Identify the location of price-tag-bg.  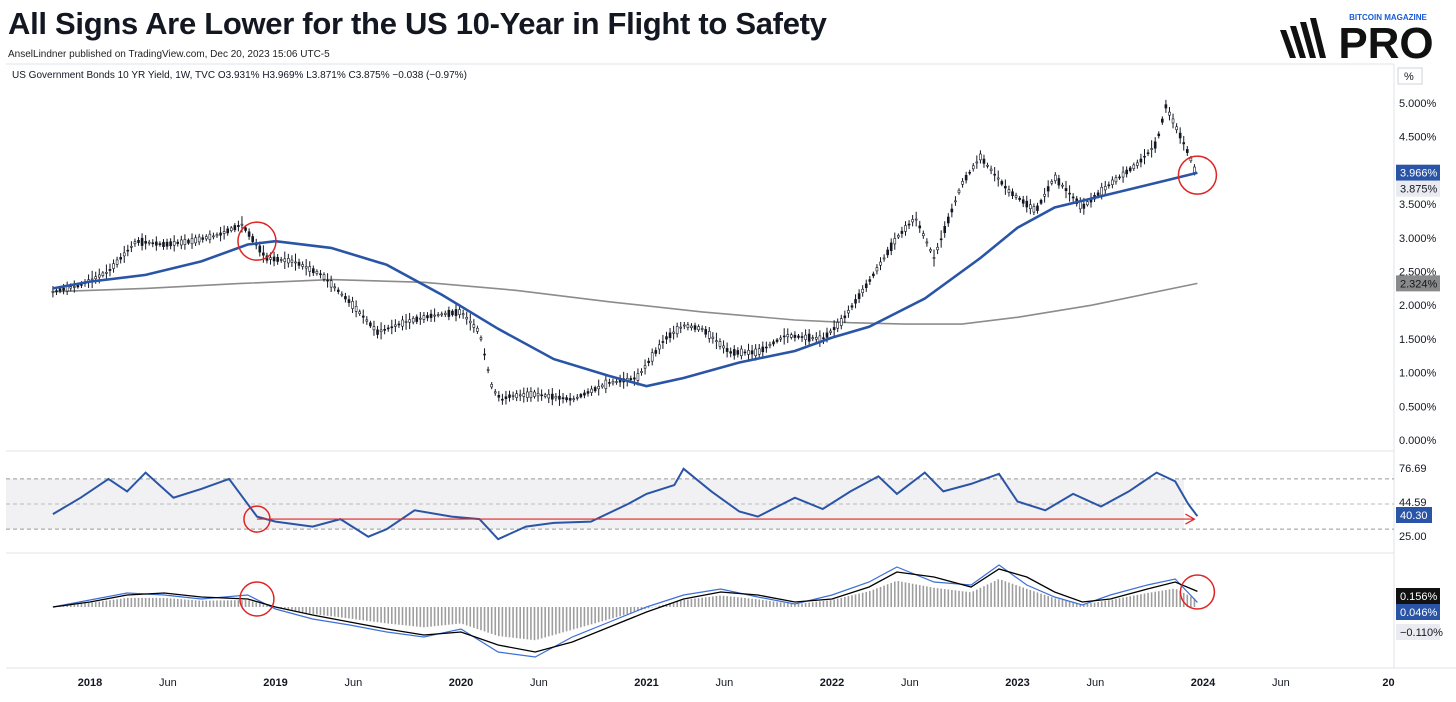
(1418, 188).